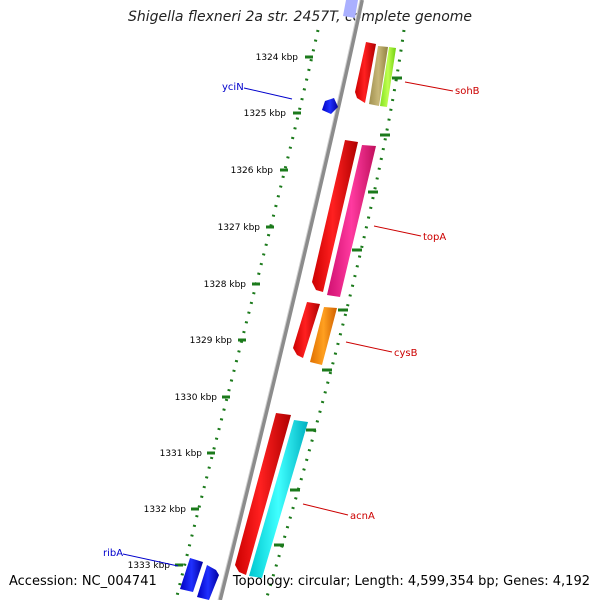 The image size is (600, 600). Describe the element at coordinates (406, 353) in the screenshot. I see `gene-label-cysB: cysB` at that location.